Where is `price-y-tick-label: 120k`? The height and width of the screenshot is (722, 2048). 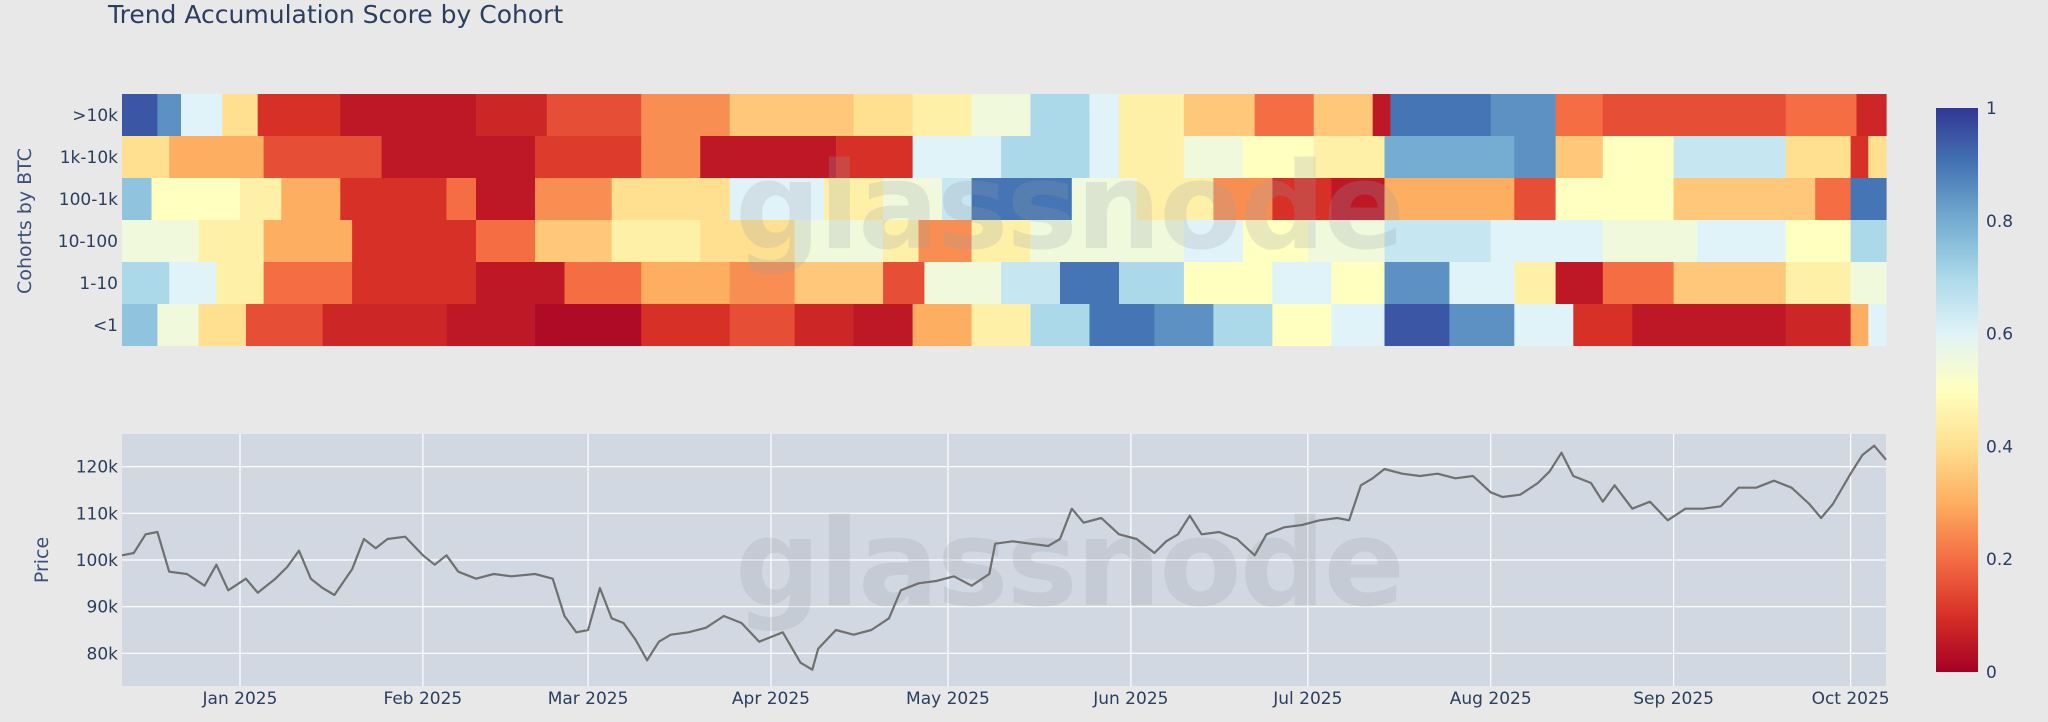 price-y-tick-label: 120k is located at coordinates (97, 468).